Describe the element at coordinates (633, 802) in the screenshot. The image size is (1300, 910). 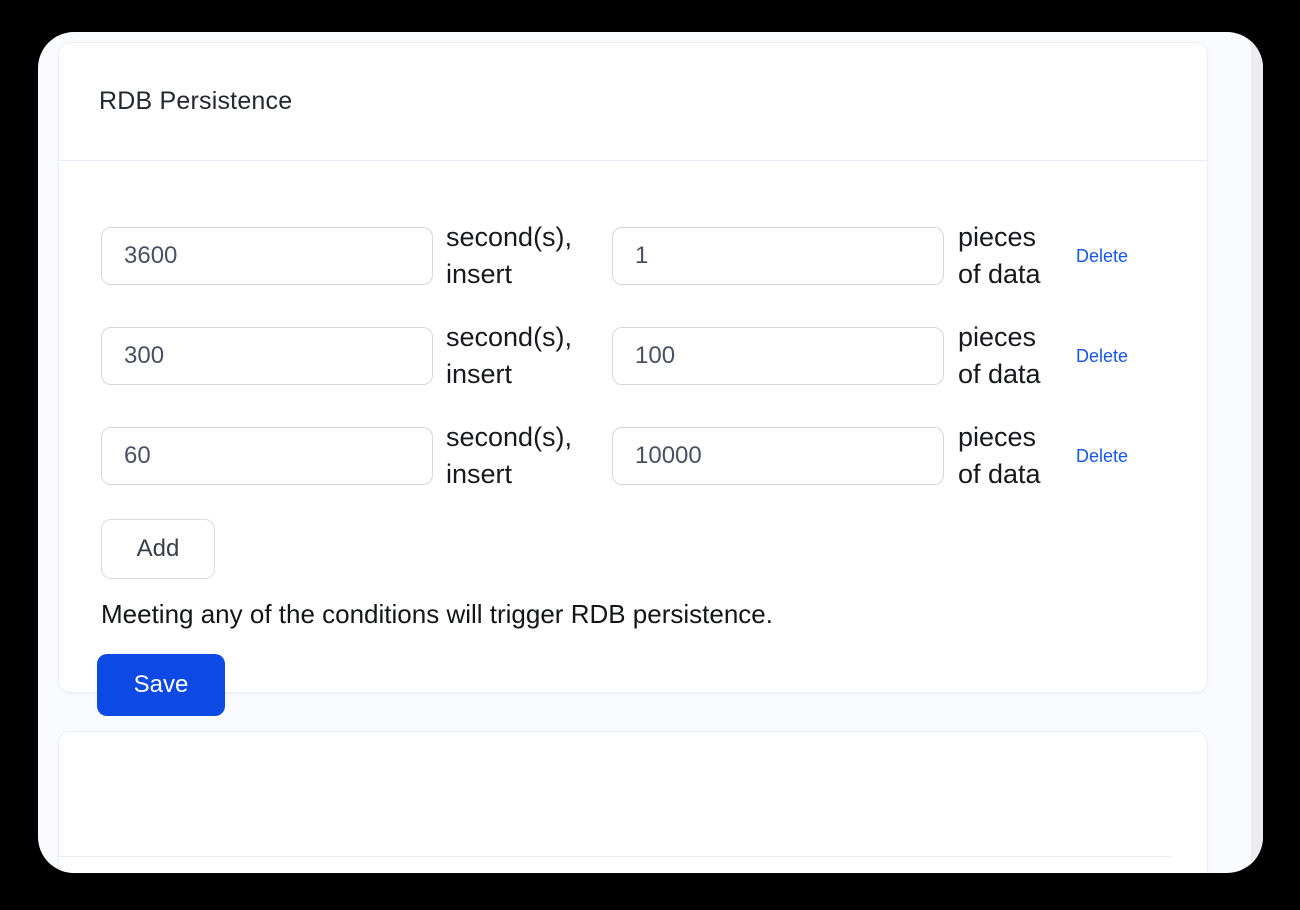
I see `next-settings-card` at that location.